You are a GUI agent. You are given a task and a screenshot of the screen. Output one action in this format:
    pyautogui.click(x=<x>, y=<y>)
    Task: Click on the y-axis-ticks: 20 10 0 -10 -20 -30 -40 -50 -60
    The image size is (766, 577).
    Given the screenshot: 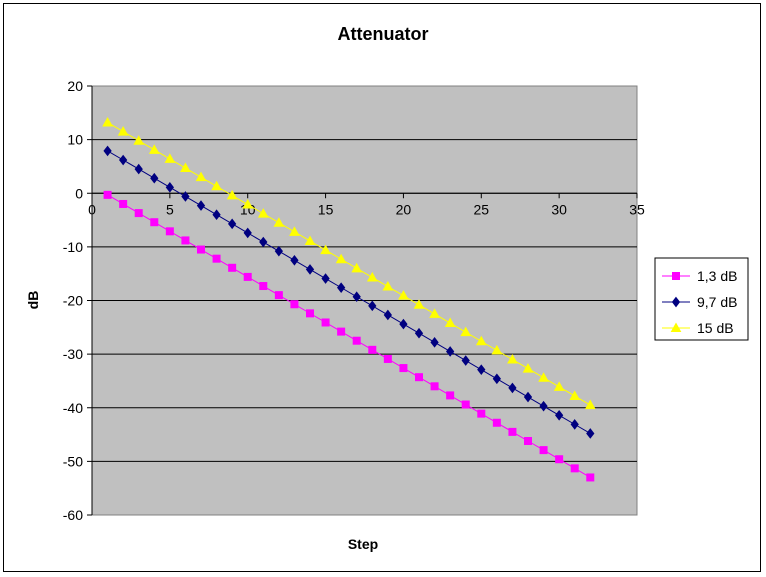 What is the action you would take?
    pyautogui.click(x=78, y=300)
    